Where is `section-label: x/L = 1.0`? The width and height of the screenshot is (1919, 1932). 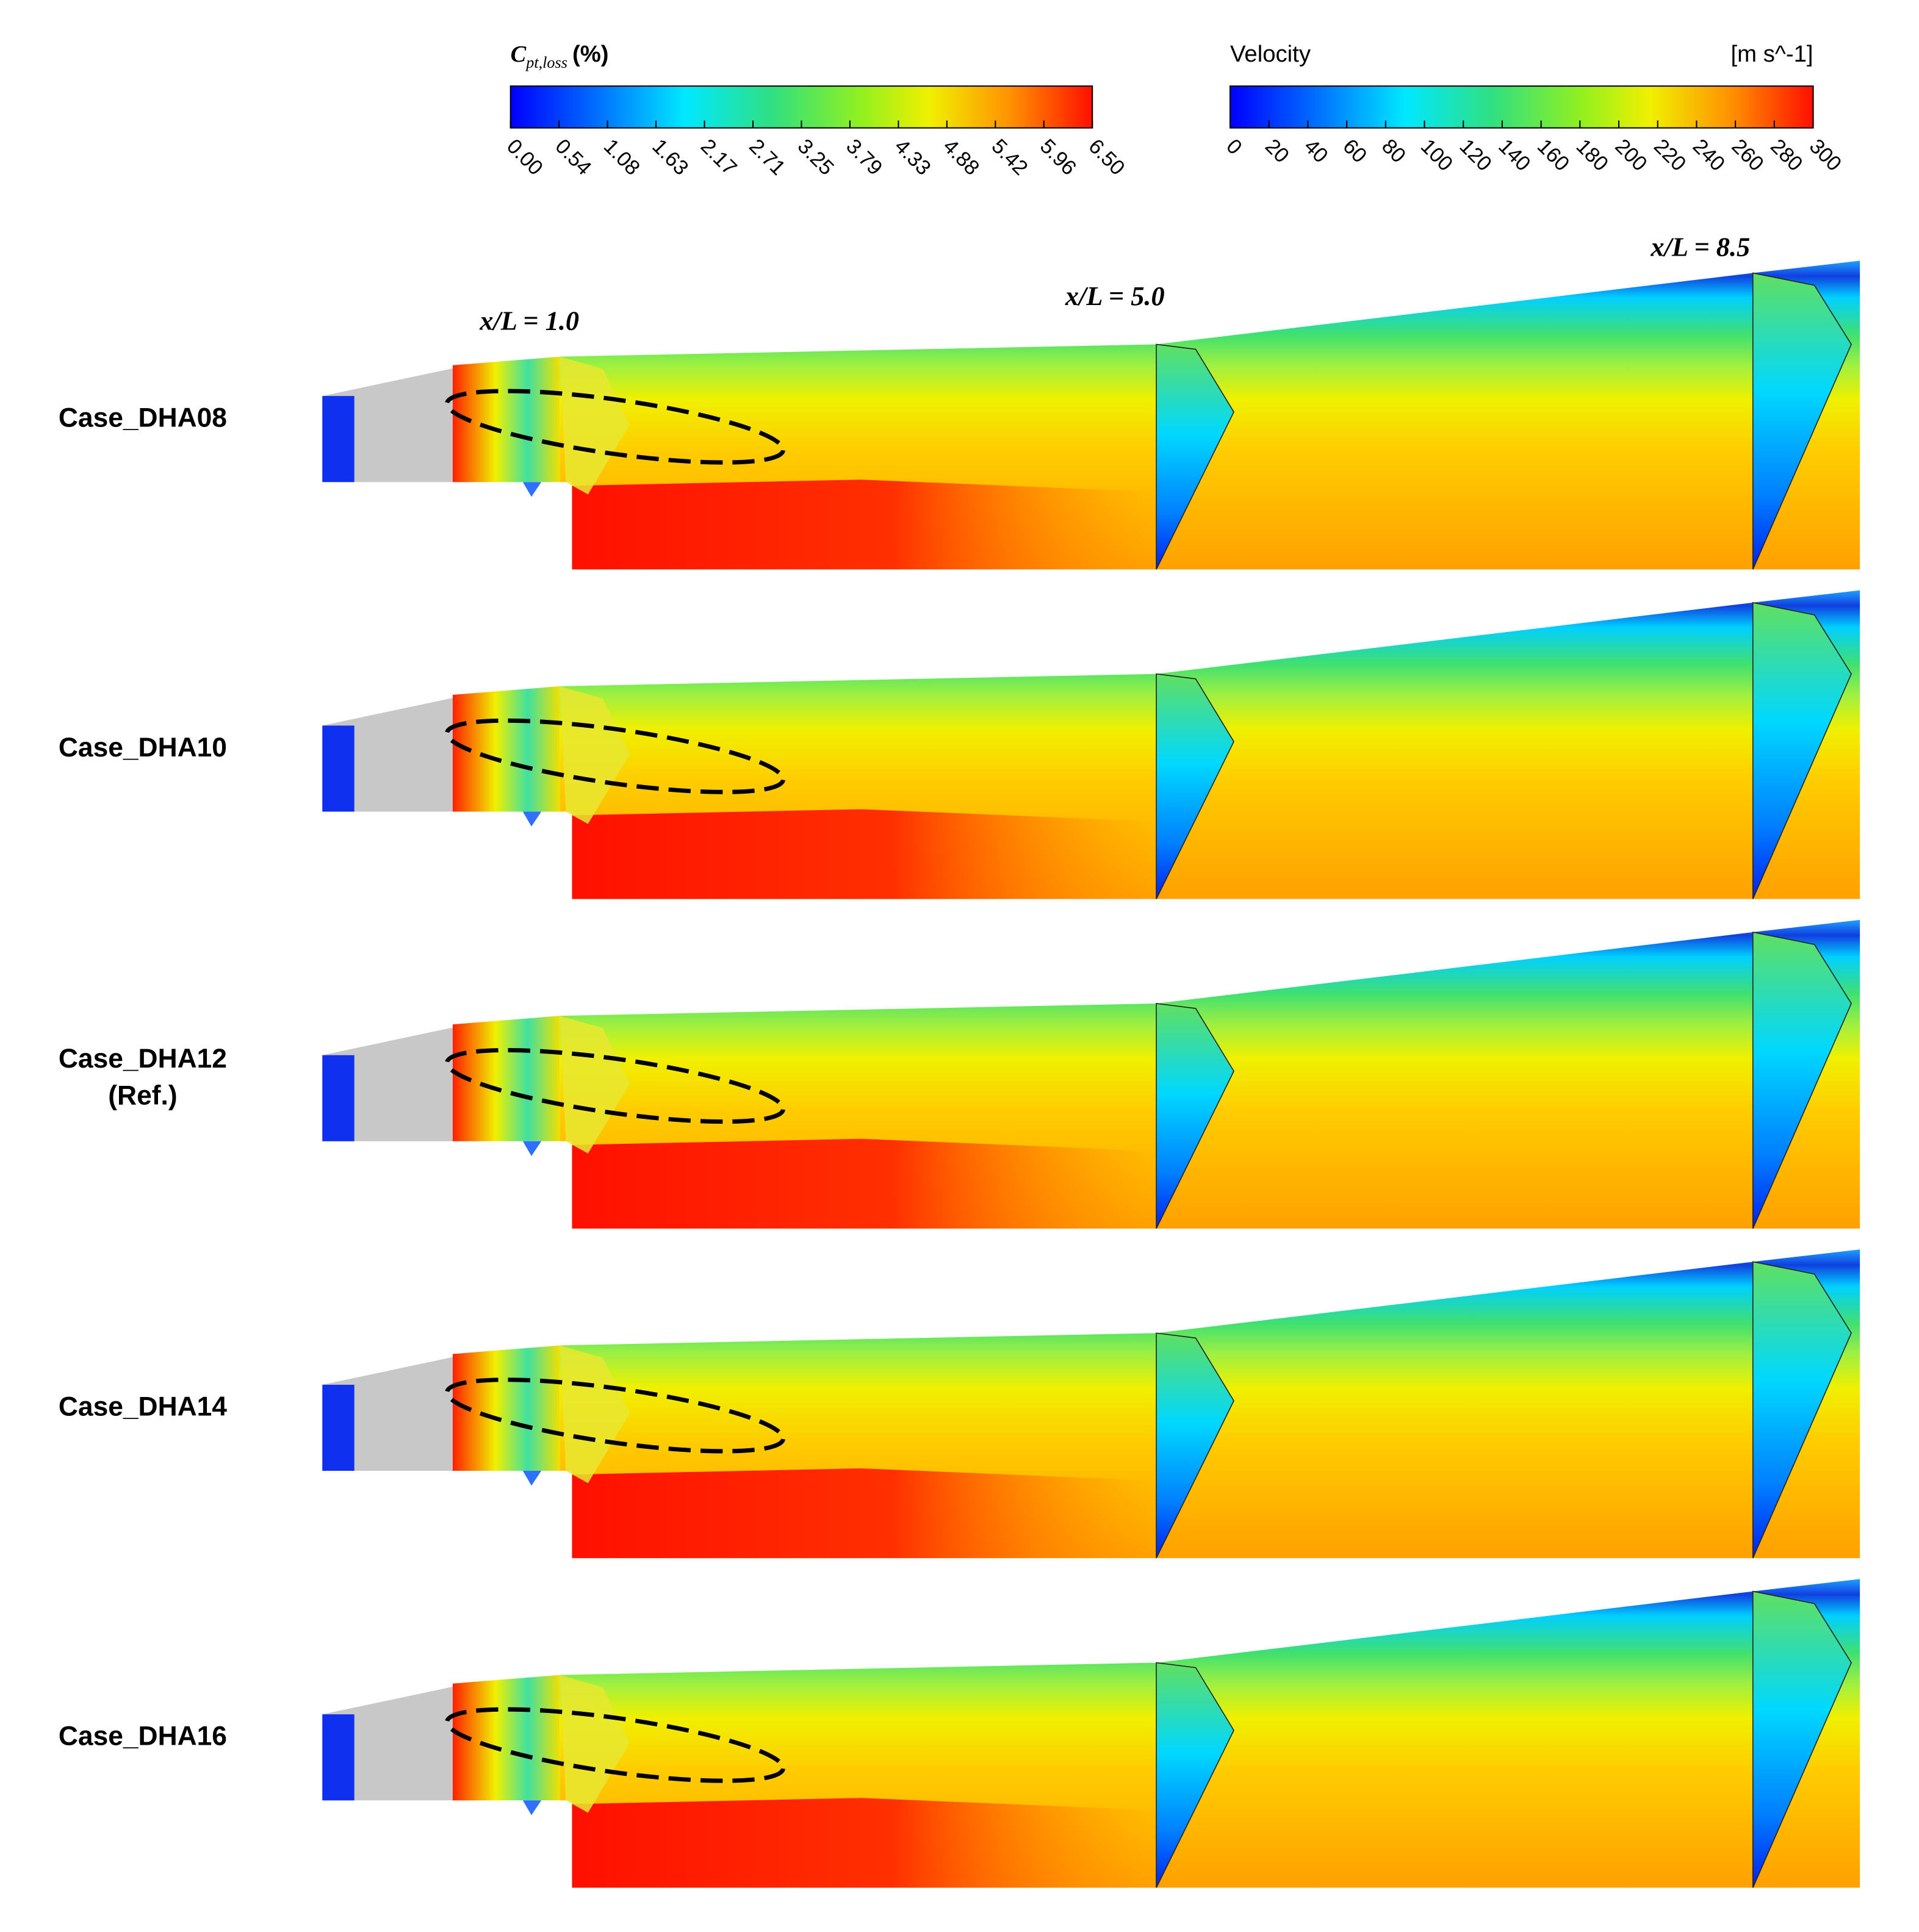 section-label: x/L = 1.0 is located at coordinates (529, 320).